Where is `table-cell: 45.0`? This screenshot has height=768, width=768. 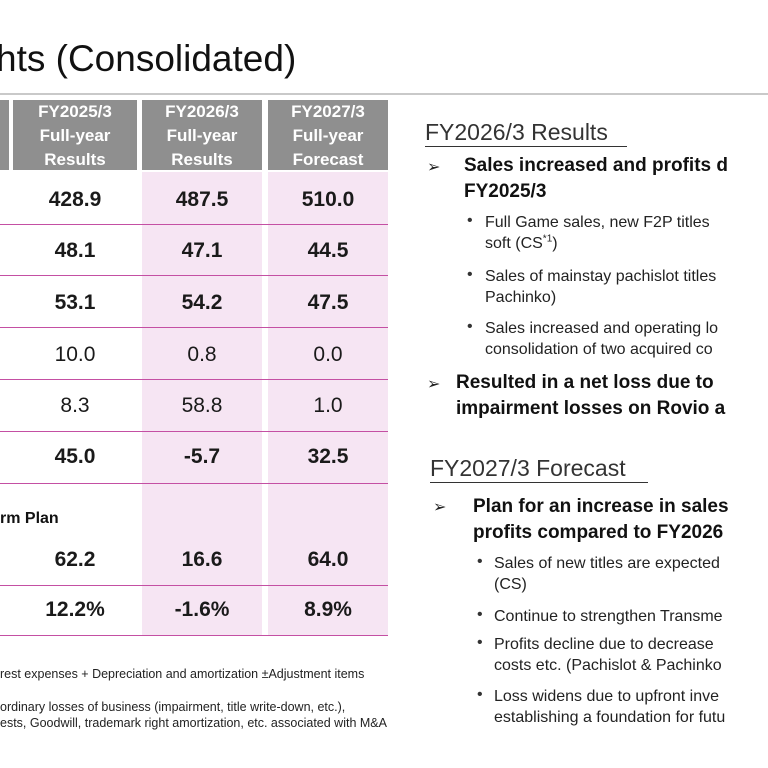 table-cell: 45.0 is located at coordinates (75, 456).